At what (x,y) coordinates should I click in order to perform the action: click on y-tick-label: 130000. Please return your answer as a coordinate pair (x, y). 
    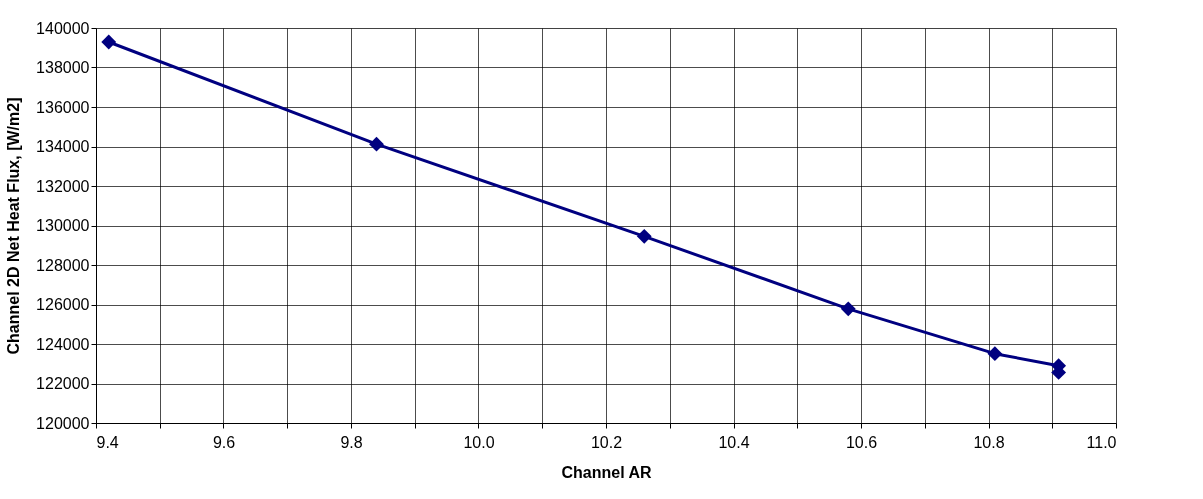
    Looking at the image, I should click on (63, 225).